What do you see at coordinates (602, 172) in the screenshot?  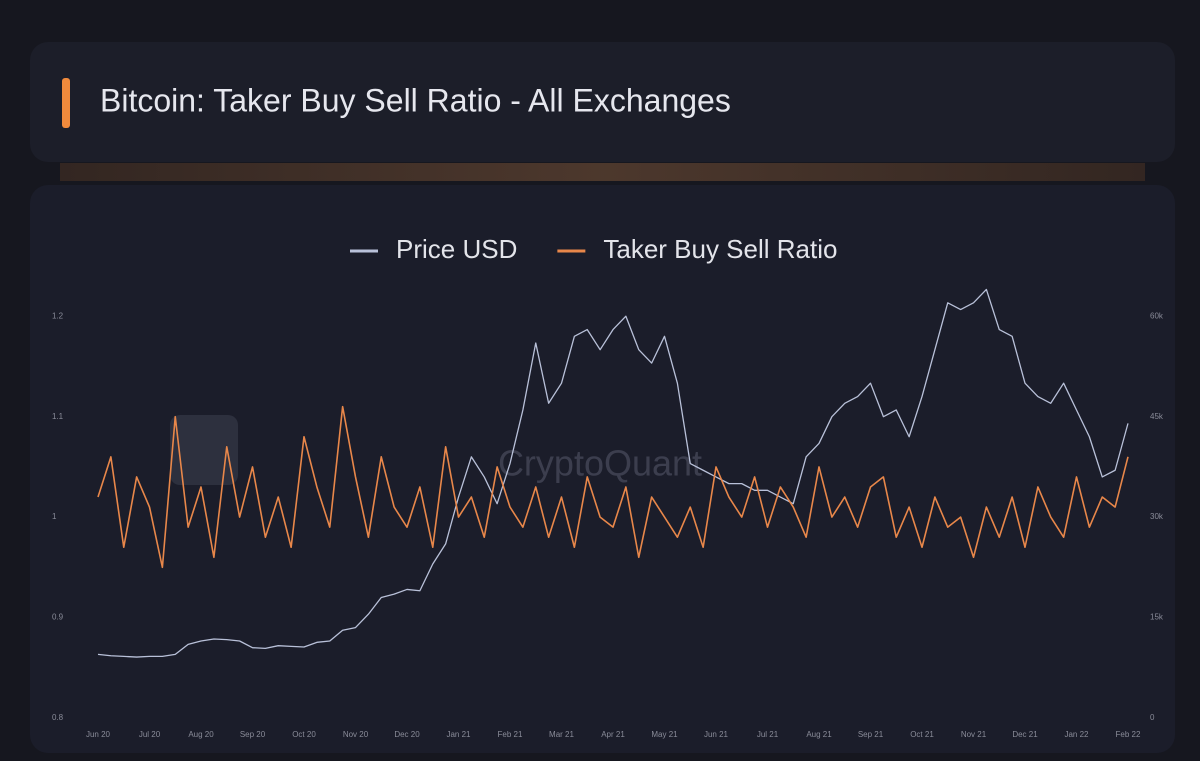 I see `divider` at bounding box center [602, 172].